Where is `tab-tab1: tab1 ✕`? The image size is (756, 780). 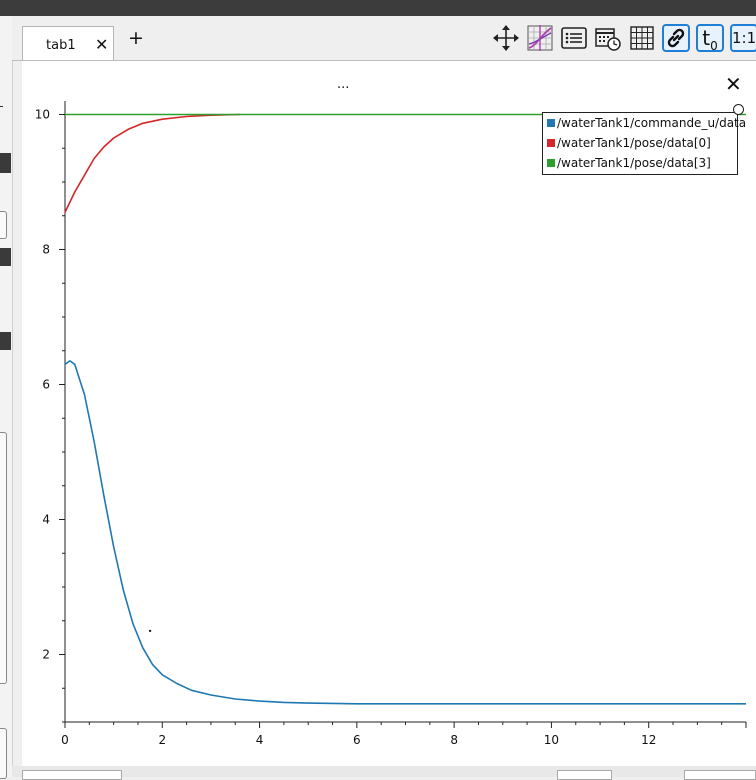 tab-tab1: tab1 ✕ is located at coordinates (68, 43).